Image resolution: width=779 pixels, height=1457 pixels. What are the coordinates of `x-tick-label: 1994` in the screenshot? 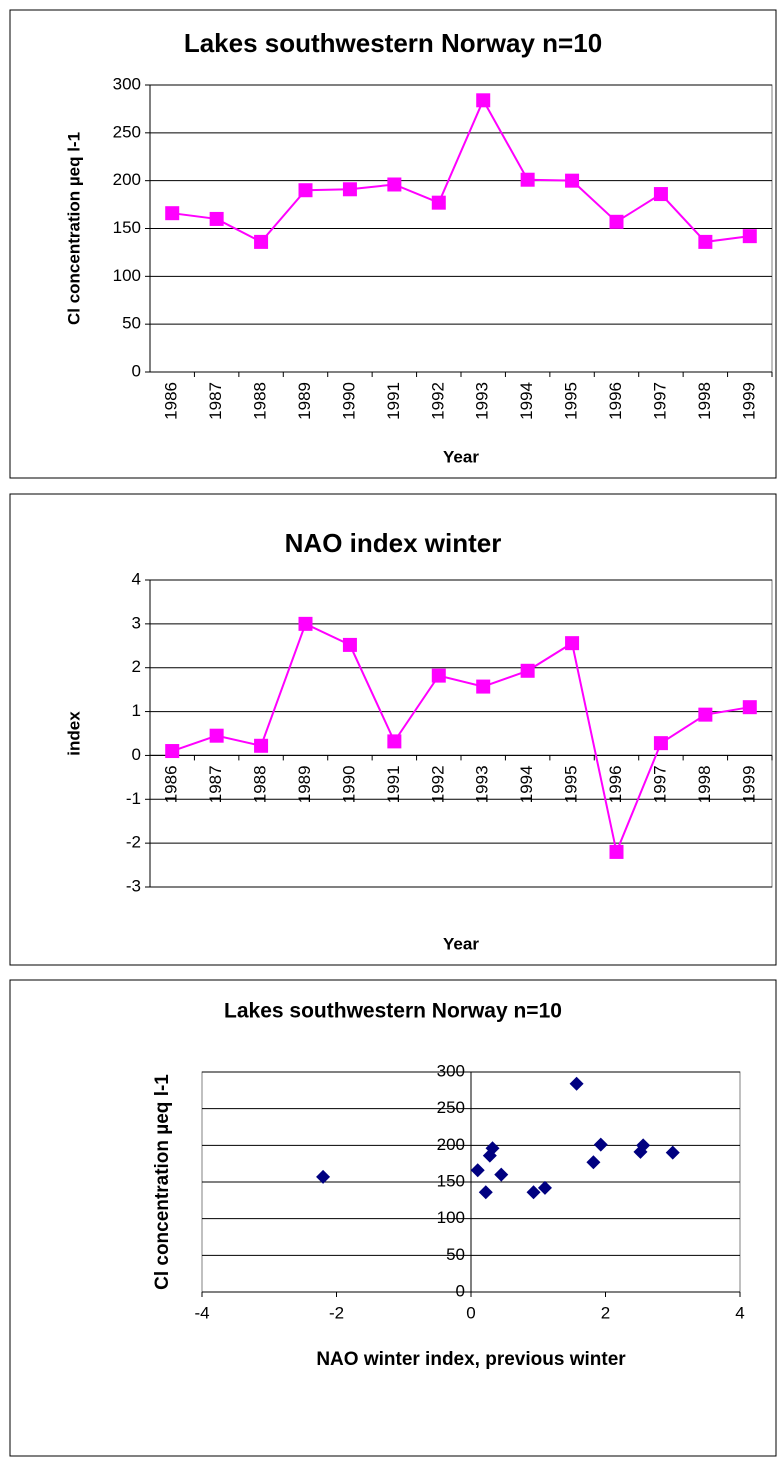 It's located at (526, 784).